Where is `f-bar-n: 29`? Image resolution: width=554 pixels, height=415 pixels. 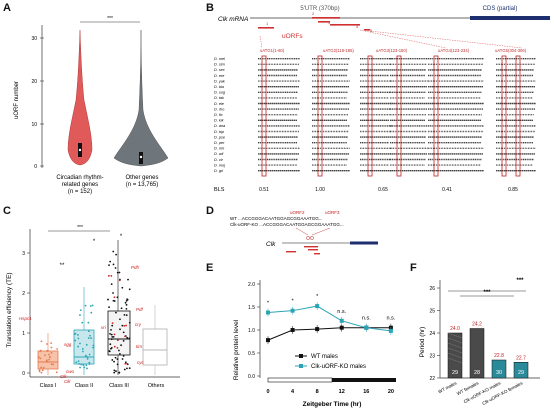
f-bar-n: 29 is located at coordinates (455, 373).